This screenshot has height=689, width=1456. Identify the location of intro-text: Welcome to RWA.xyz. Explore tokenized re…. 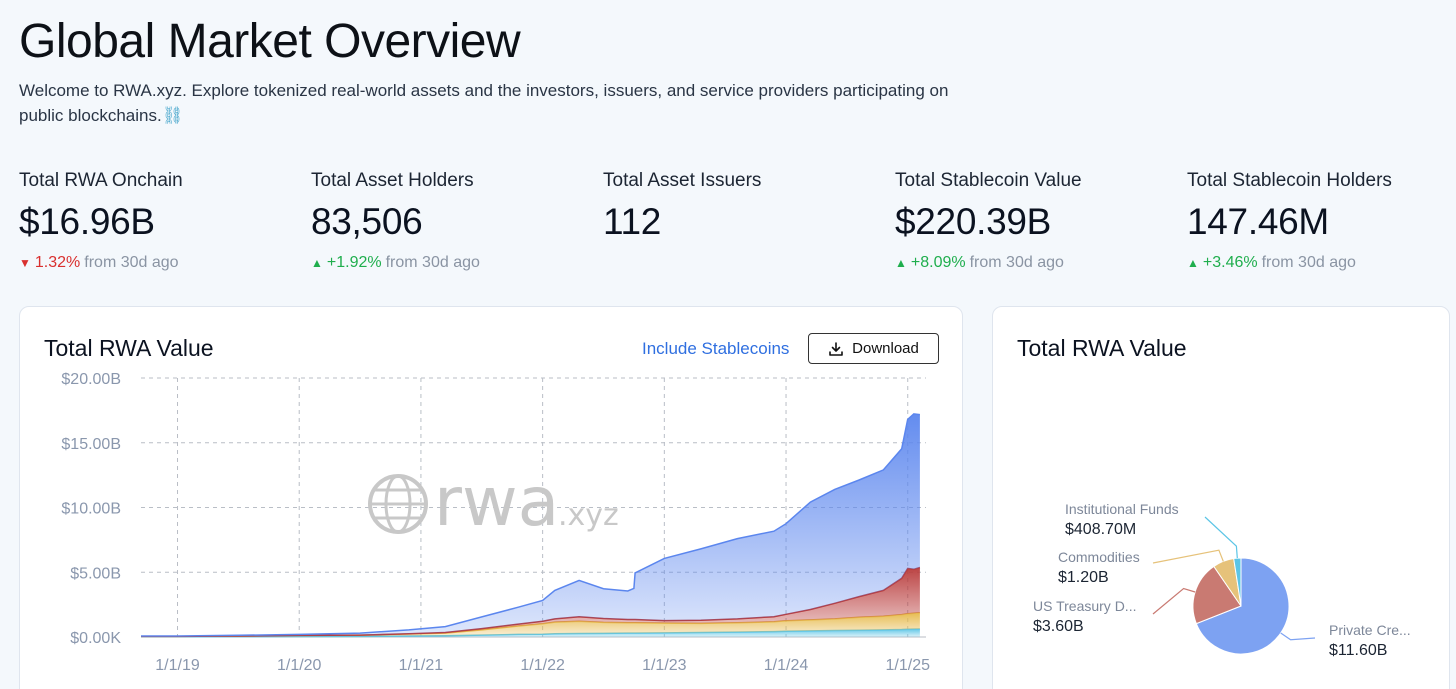
(489, 103).